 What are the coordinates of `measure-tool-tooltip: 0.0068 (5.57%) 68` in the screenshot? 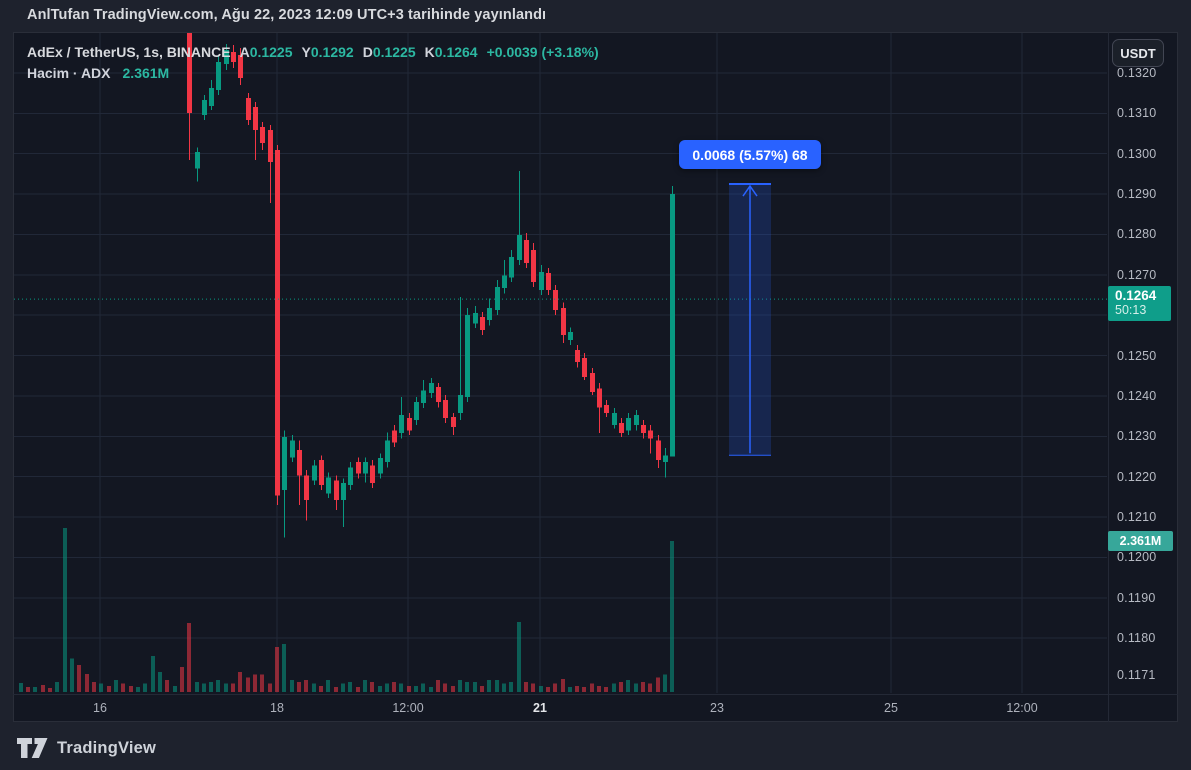 It's located at (750, 154).